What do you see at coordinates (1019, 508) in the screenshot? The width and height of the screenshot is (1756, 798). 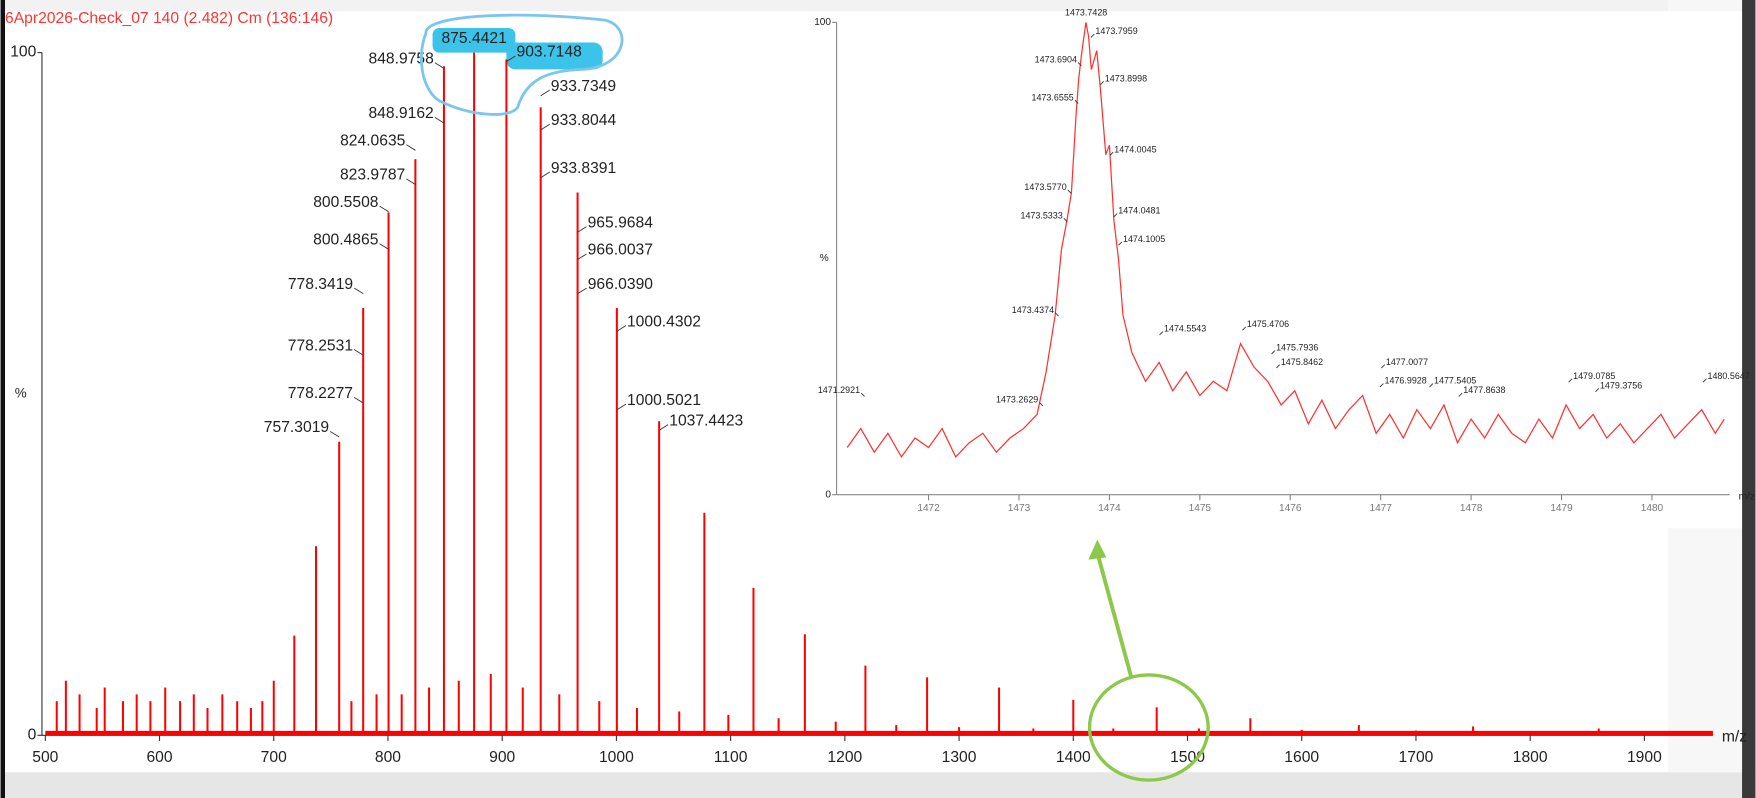 I see `x-tick-label: 1473` at bounding box center [1019, 508].